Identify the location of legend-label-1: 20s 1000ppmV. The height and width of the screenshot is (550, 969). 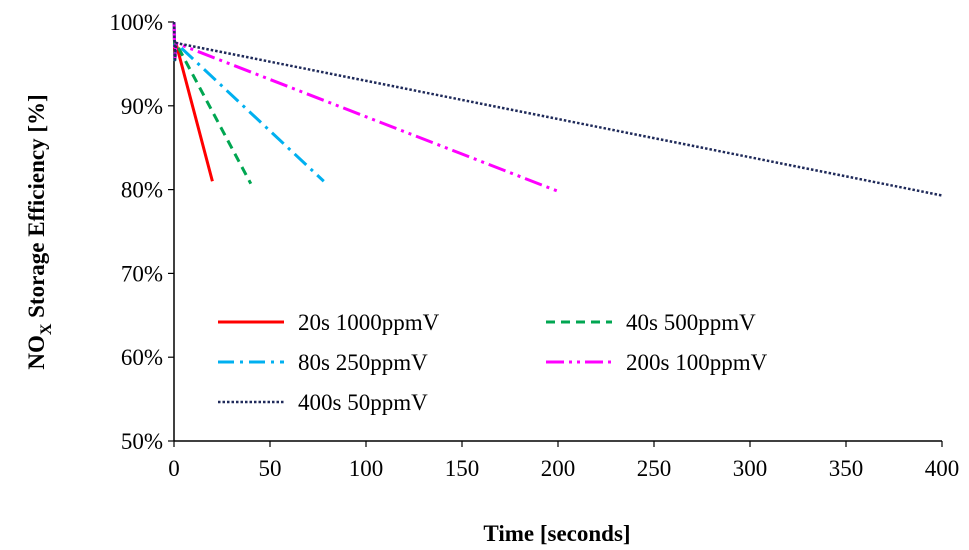
(369, 322).